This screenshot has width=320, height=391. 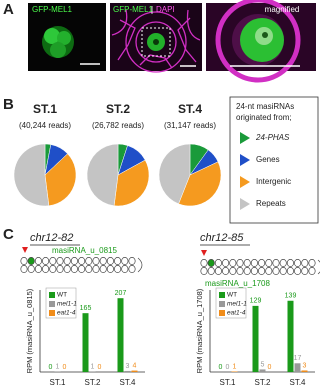 I want to click on value-label: 3, so click(x=128, y=366).